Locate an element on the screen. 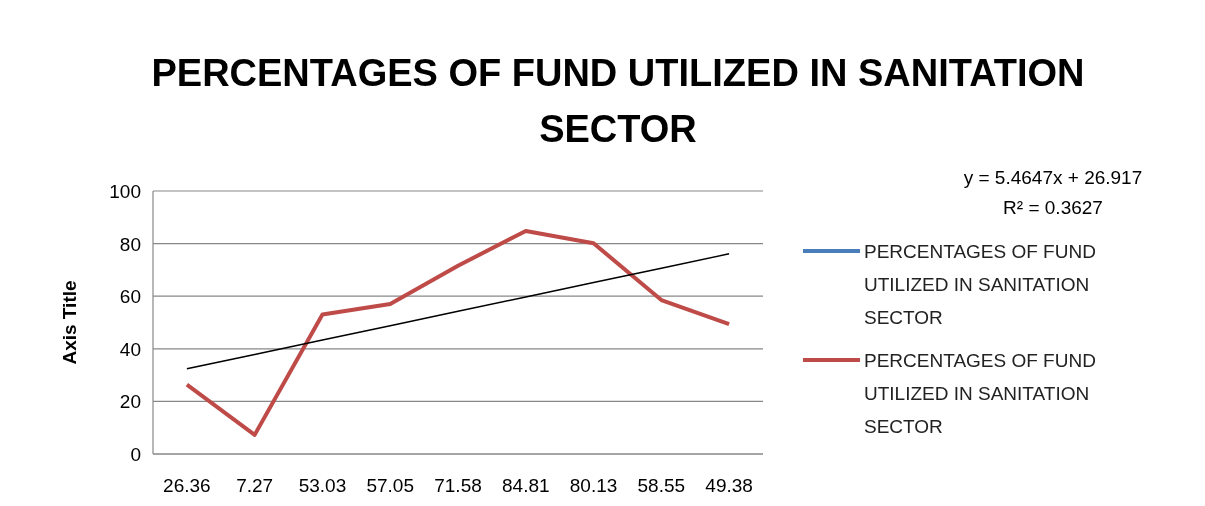 This screenshot has width=1205, height=506. text: R² = 0.3627 is located at coordinates (1053, 207).